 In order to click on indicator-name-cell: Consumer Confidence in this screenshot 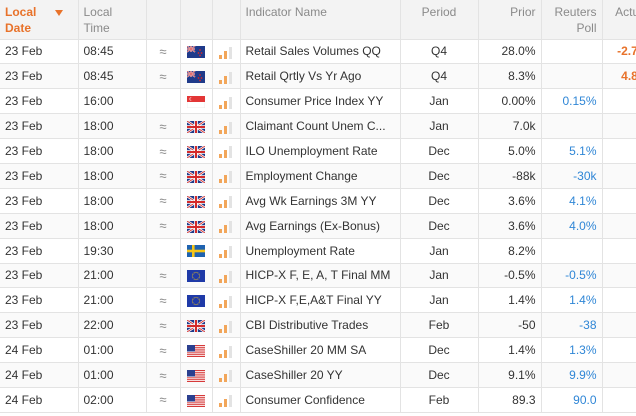, I will do `click(320, 400)`.